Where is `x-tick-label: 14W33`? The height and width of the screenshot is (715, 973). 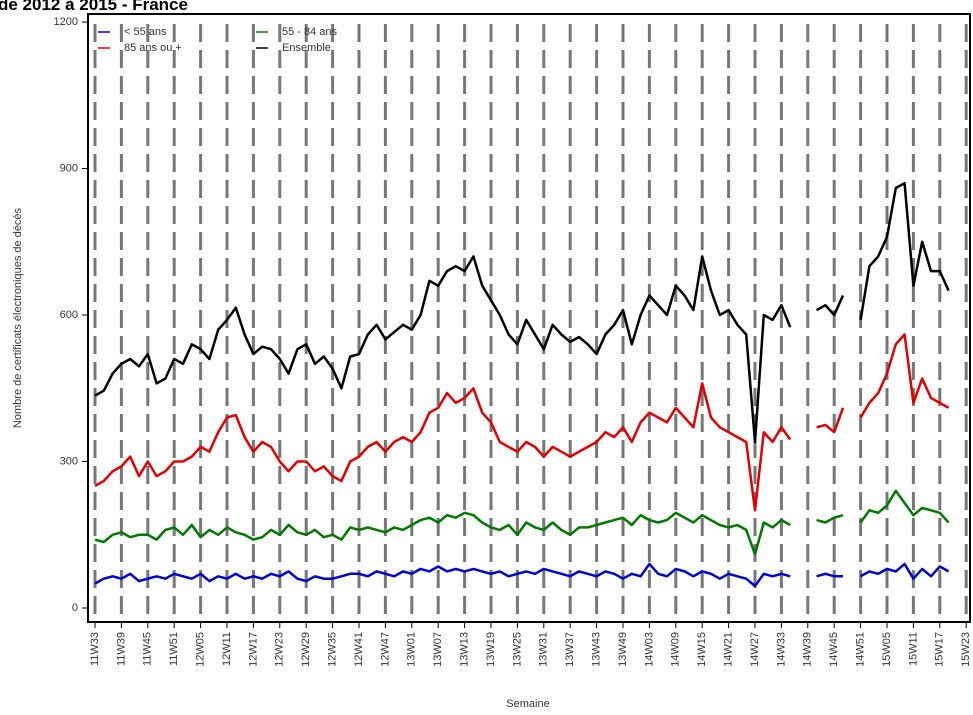
x-tick-label: 14W33 is located at coordinates (781, 649).